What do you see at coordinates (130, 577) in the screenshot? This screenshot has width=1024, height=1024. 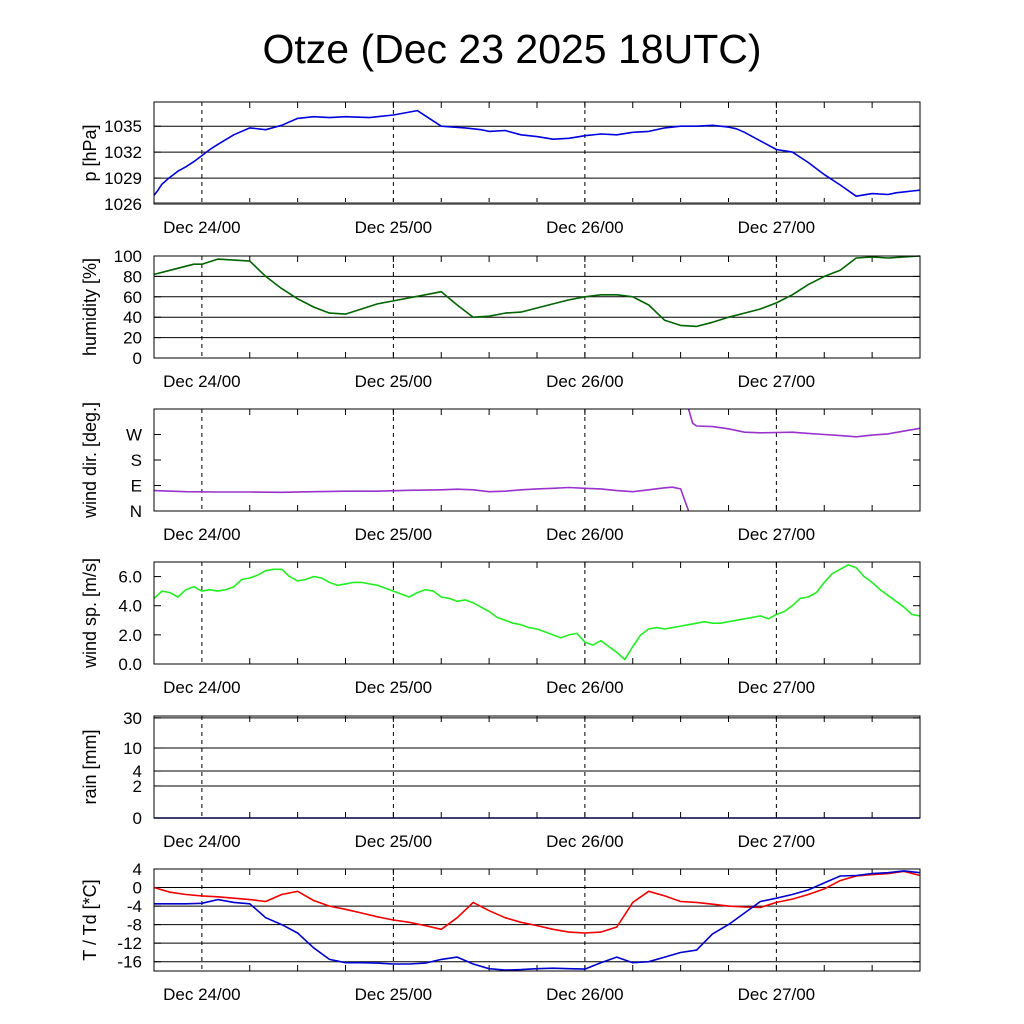 I see `y-tick-label: 6.0` at bounding box center [130, 577].